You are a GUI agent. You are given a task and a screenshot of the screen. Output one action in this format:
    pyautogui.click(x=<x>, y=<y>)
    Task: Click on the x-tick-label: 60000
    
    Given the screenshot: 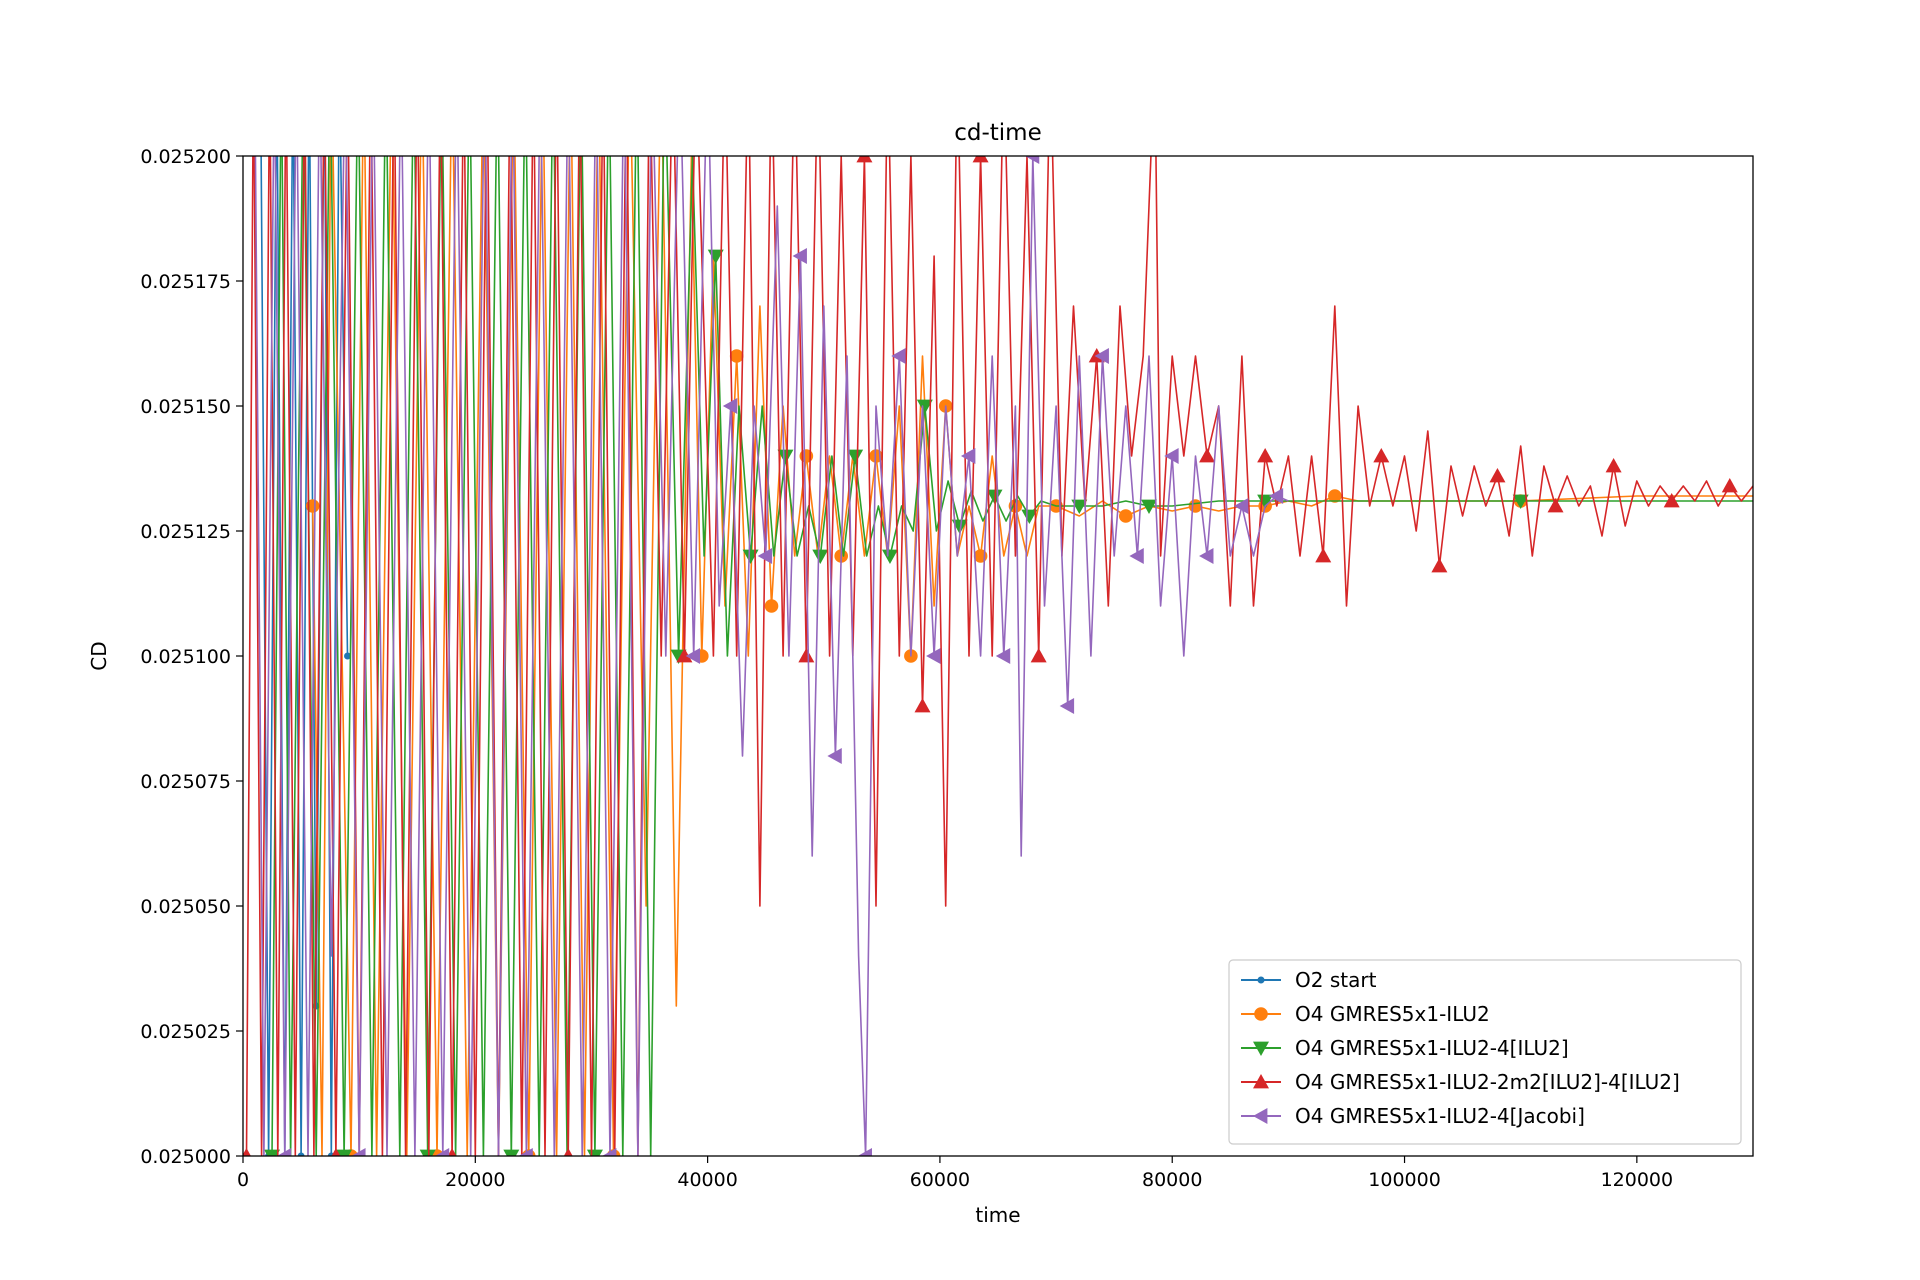 What is the action you would take?
    pyautogui.click(x=940, y=1180)
    